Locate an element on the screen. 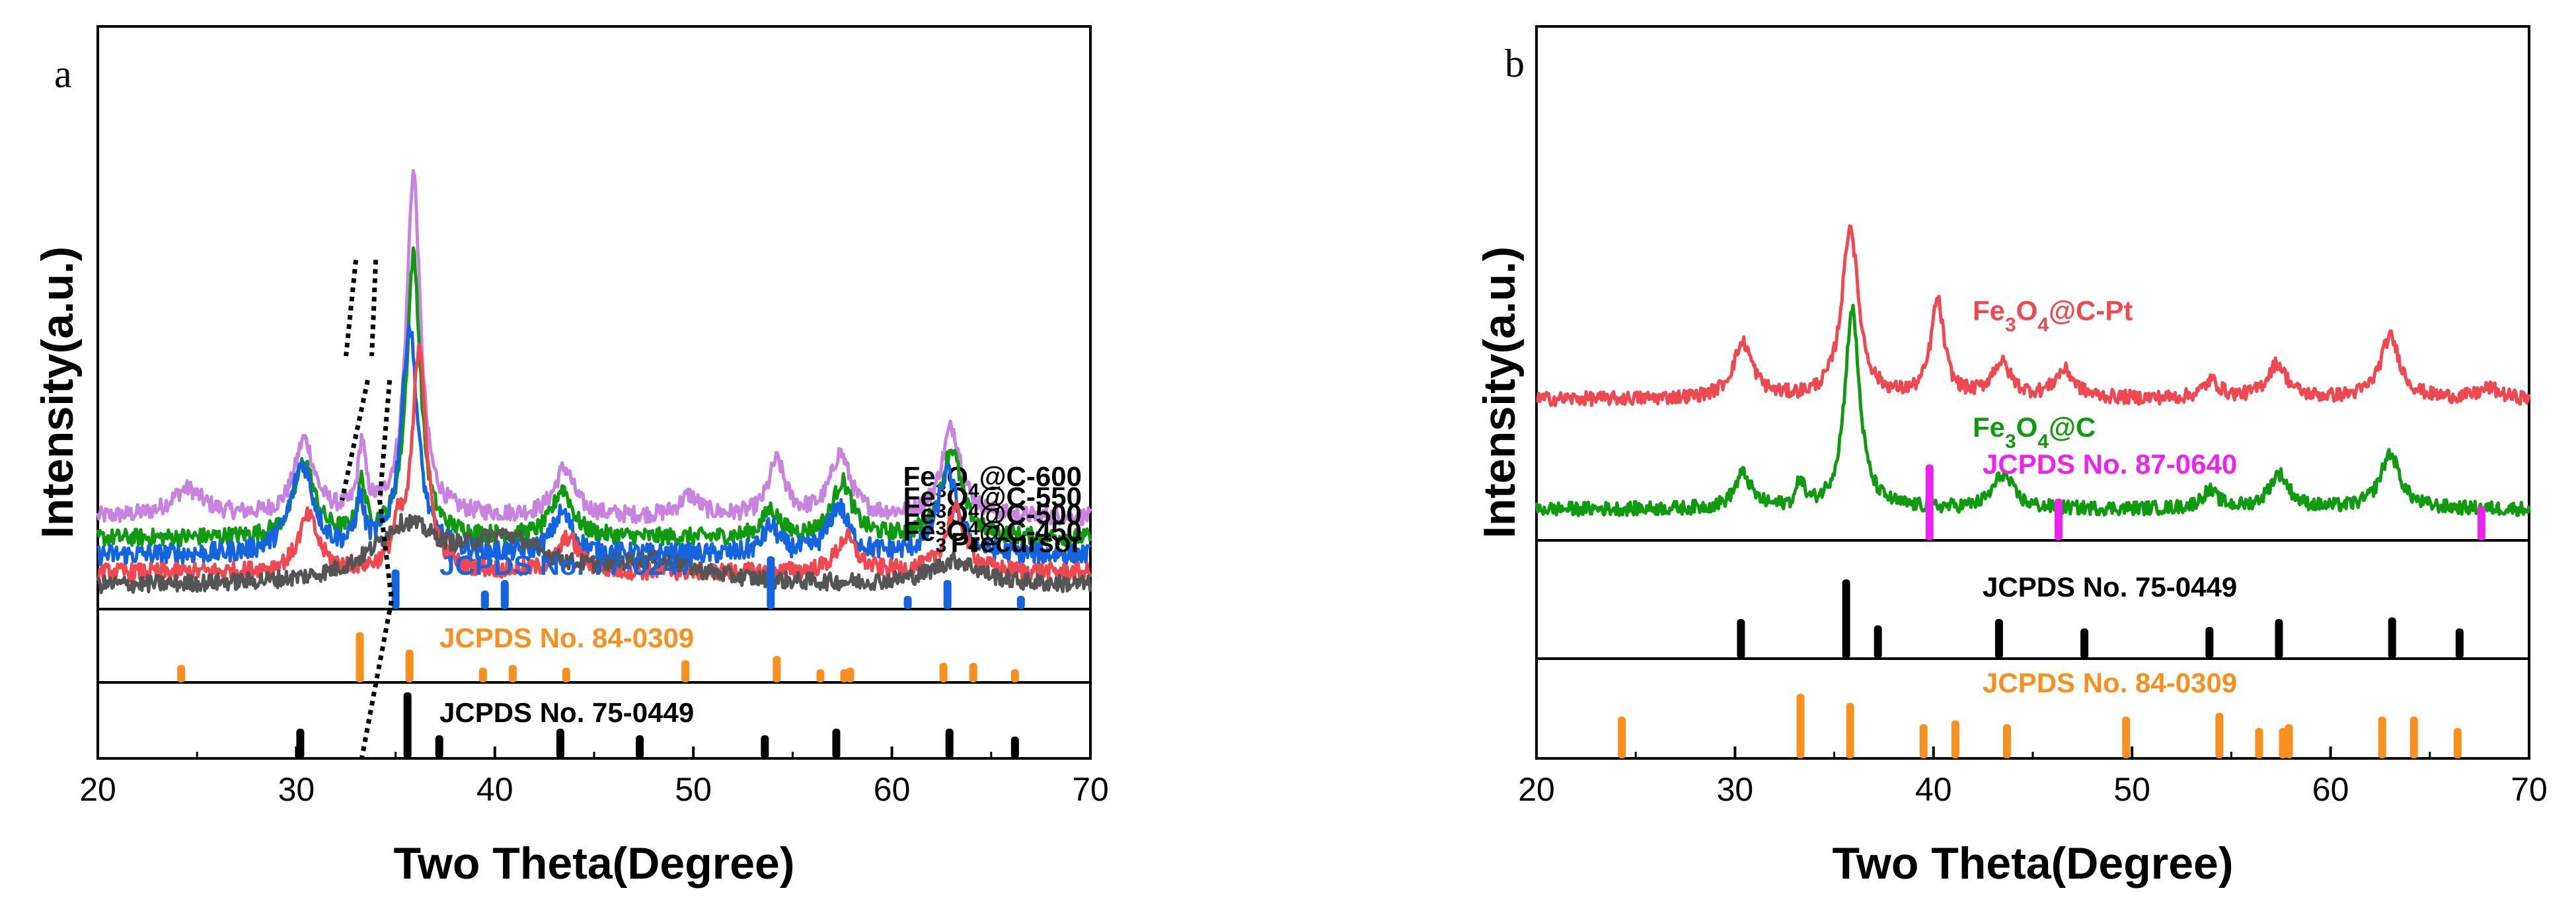 The image size is (2576, 911). reference-pattern-0: JCPDS No. 87-0640 is located at coordinates (2033, 495).